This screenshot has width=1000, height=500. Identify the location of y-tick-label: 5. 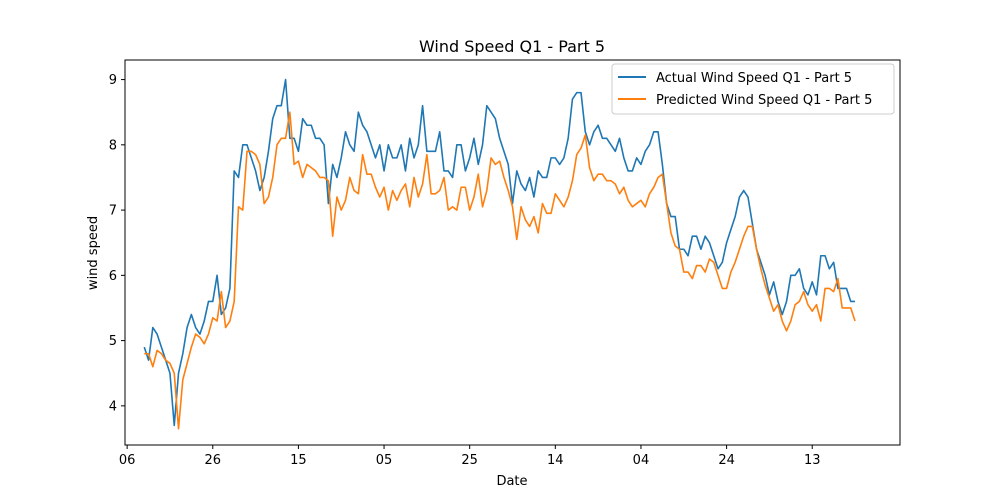
(113, 341).